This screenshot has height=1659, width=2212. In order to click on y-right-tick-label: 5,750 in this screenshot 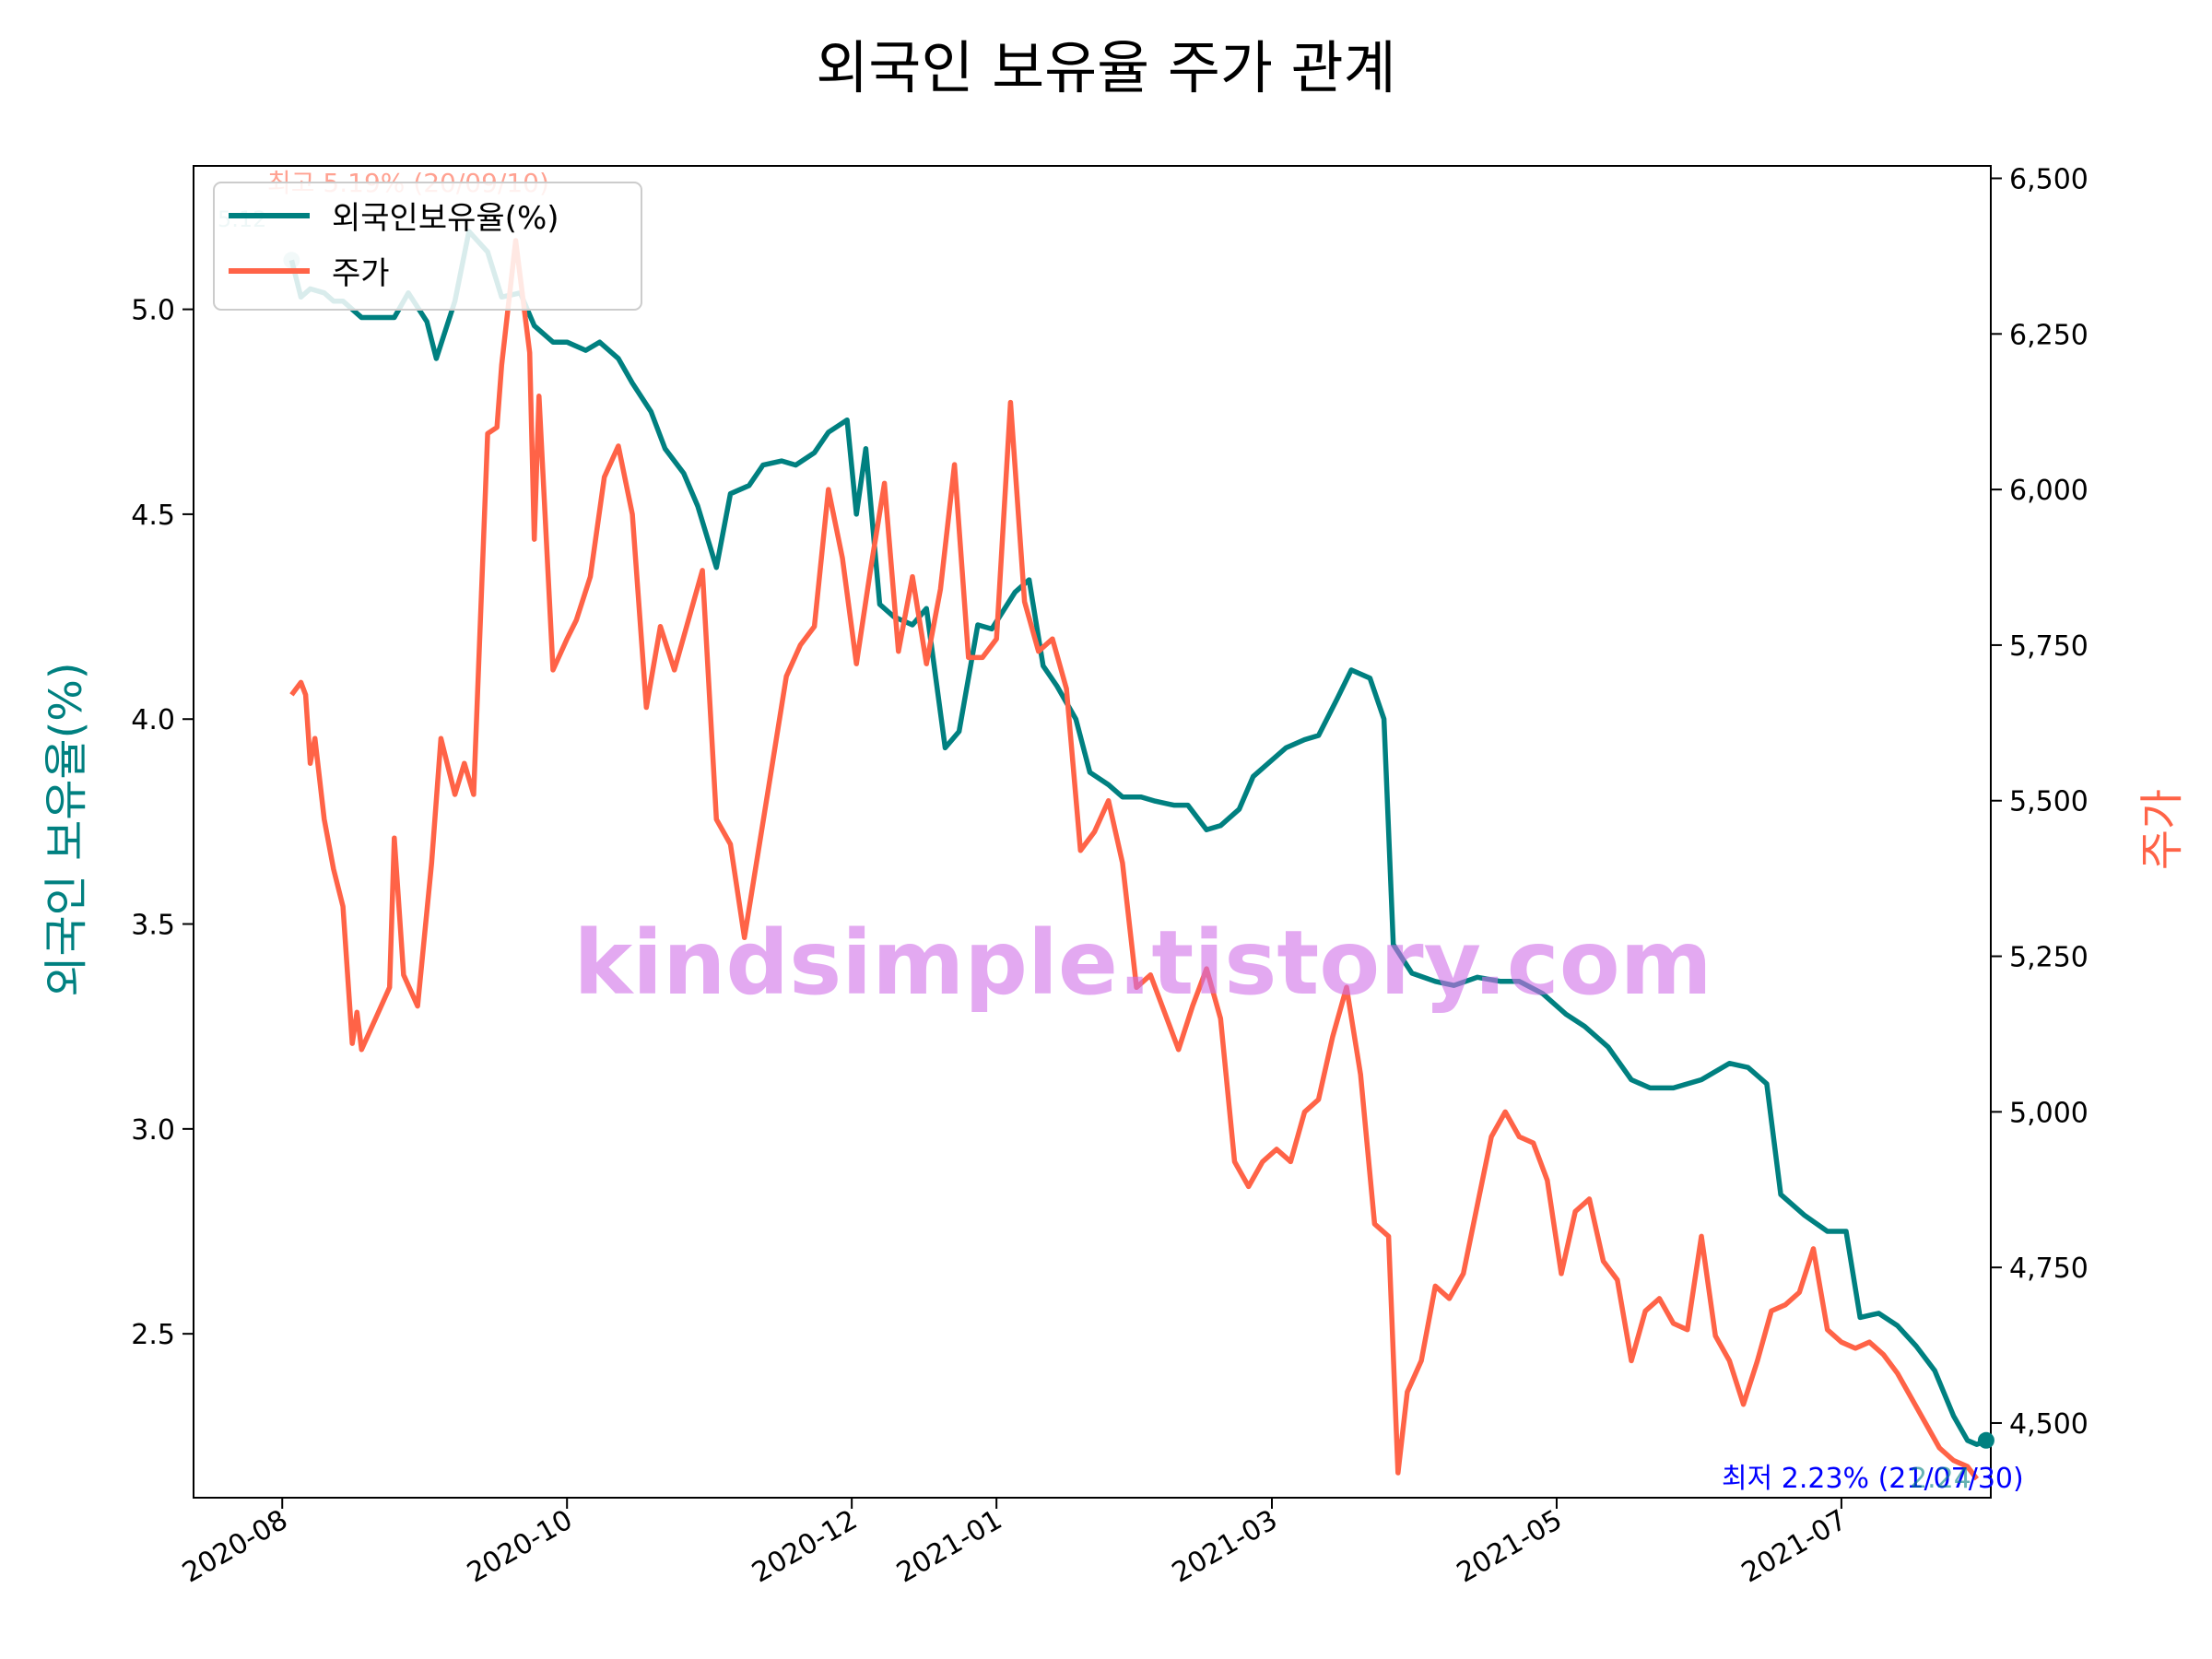, I will do `click(2048, 646)`.